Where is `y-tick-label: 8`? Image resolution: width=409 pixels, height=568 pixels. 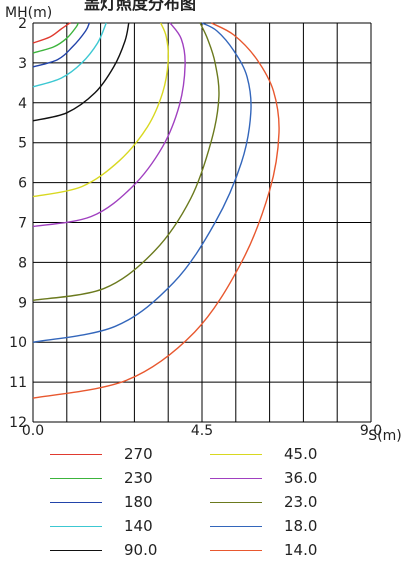 y-tick-label: 8 is located at coordinates (22, 263).